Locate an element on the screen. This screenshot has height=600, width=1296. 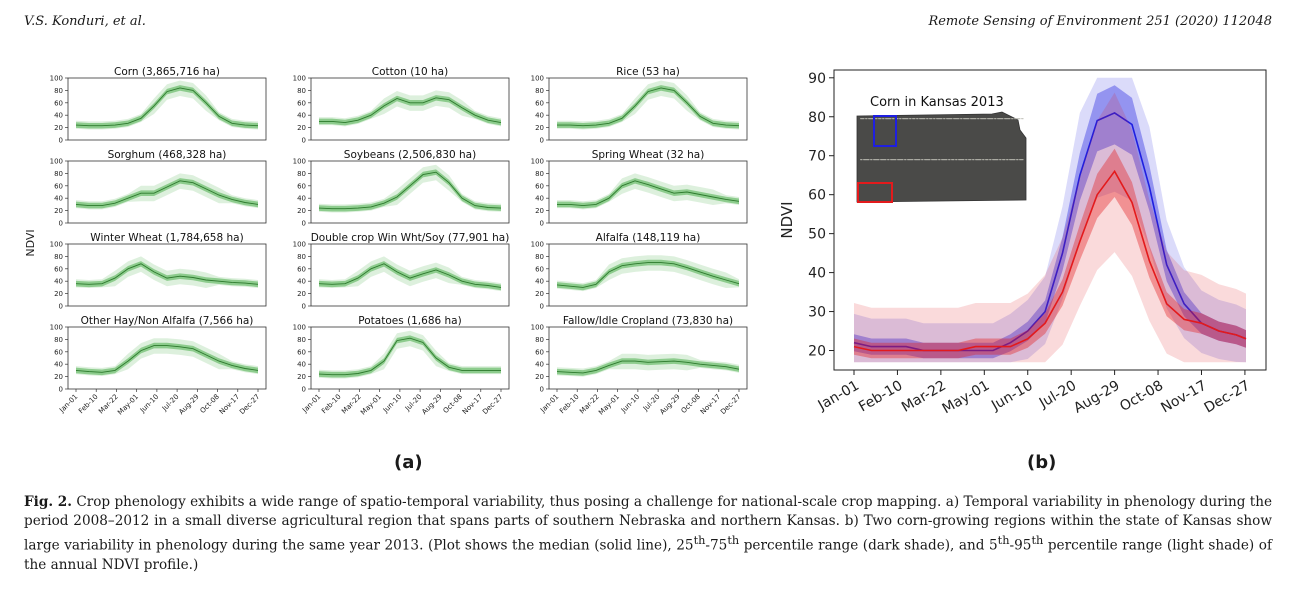
y-tick-label: 90 is located at coordinates (817, 79).